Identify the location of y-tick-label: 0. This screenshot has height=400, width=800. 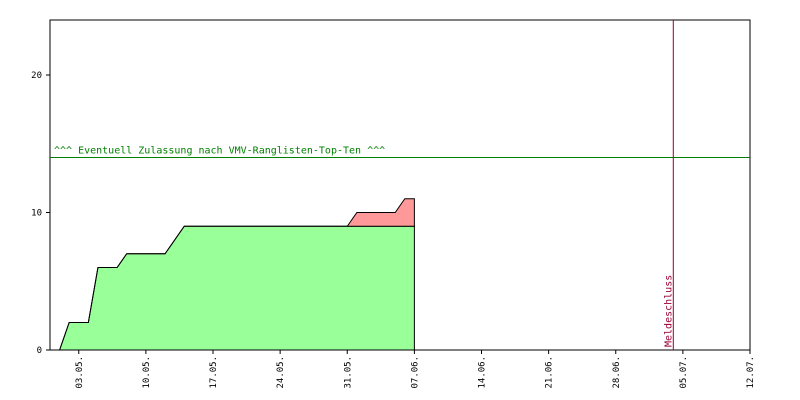
(39, 351).